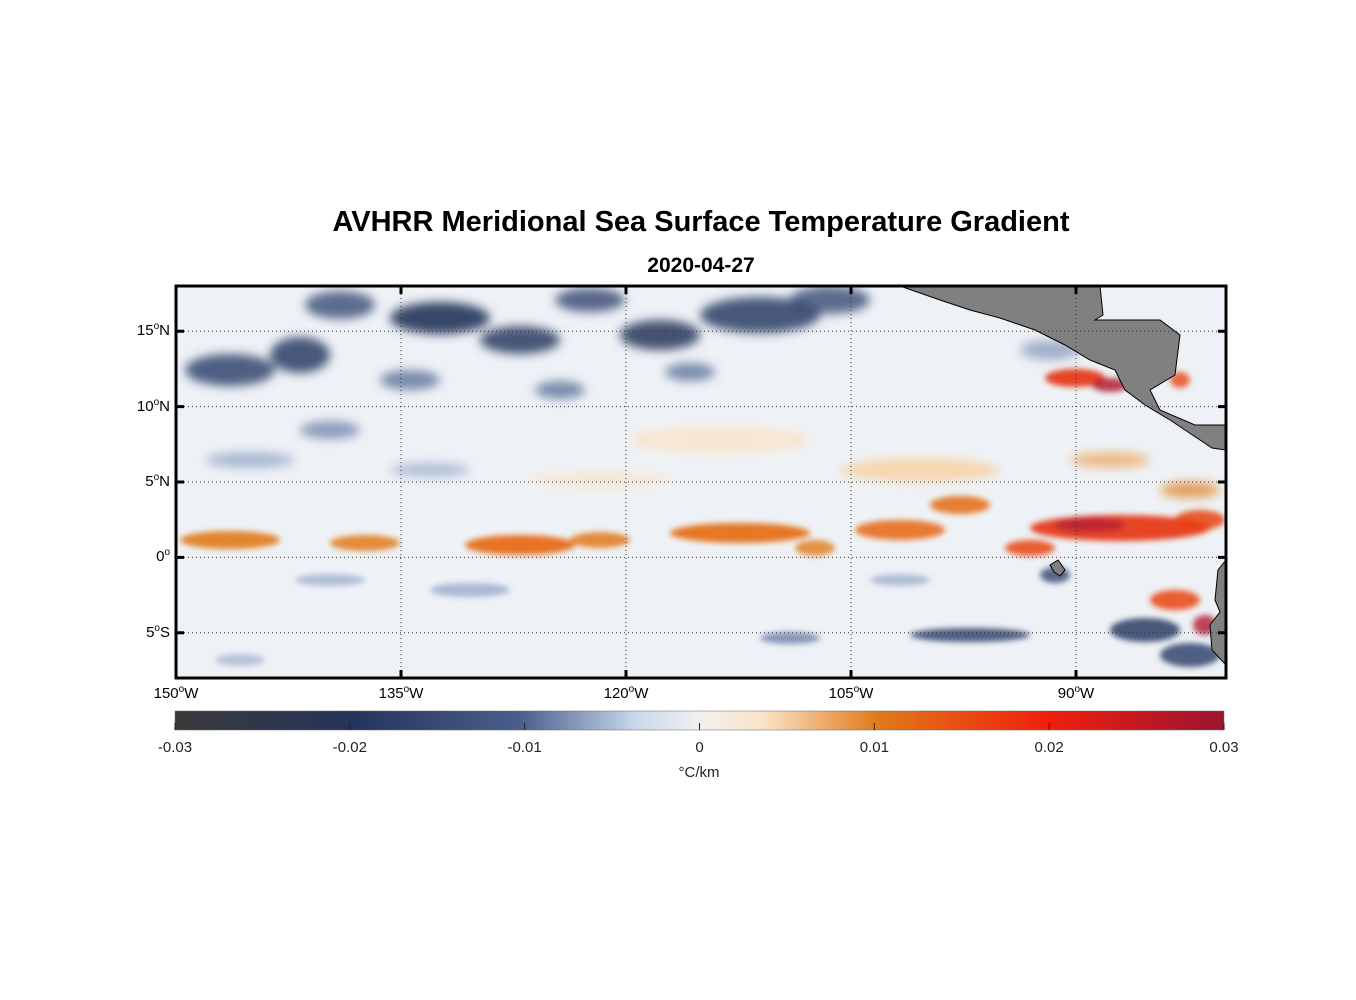 The width and height of the screenshot is (1356, 1000). I want to click on colorbar-tick-label: 0, so click(699, 747).